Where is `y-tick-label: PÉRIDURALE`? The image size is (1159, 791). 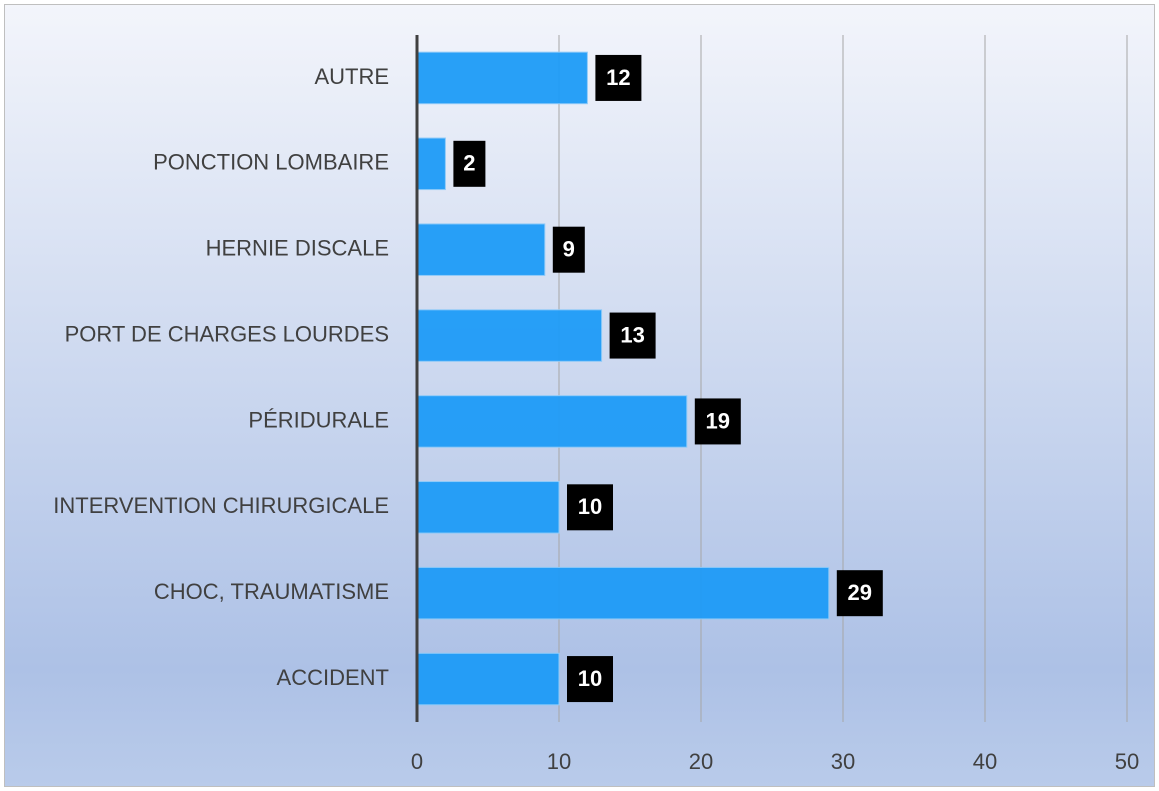
y-tick-label: PÉRIDURALE is located at coordinates (318, 419).